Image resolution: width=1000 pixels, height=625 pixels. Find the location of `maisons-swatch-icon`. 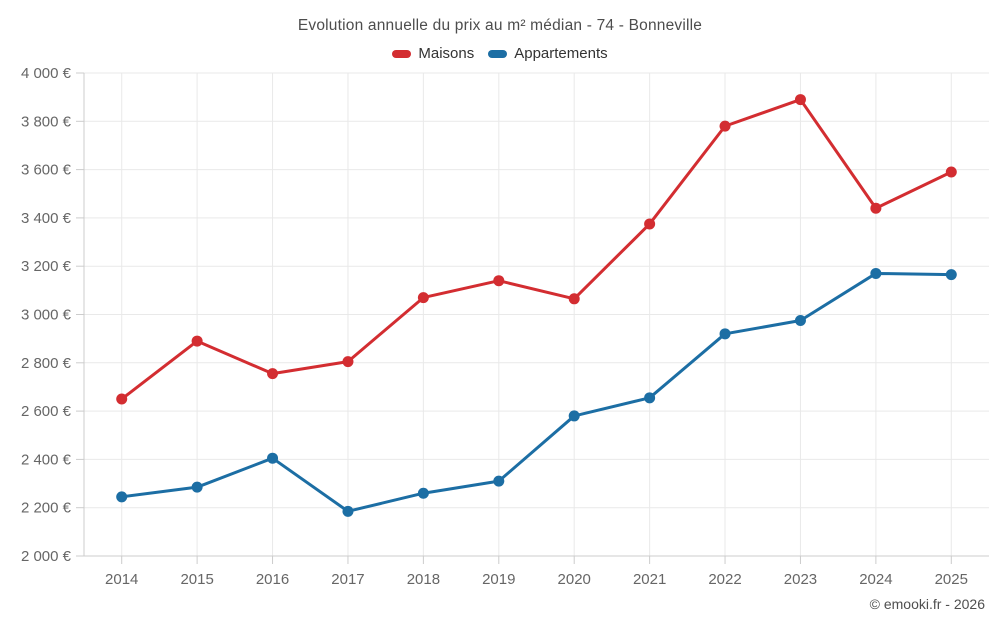

maisons-swatch-icon is located at coordinates (402, 53).